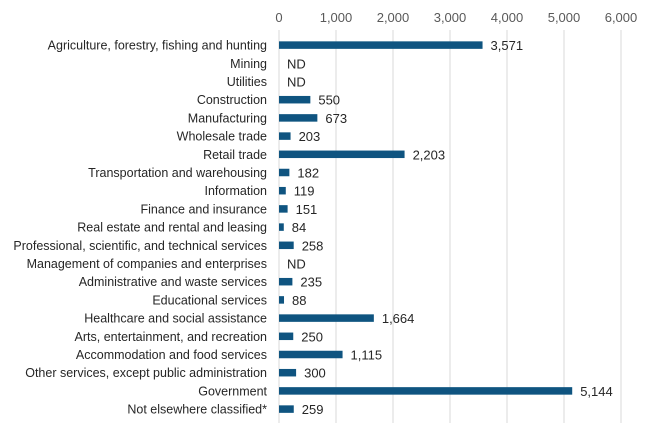 Image resolution: width=650 pixels, height=433 pixels. What do you see at coordinates (177, 173) in the screenshot?
I see `category-label: Transportation and warehousing` at bounding box center [177, 173].